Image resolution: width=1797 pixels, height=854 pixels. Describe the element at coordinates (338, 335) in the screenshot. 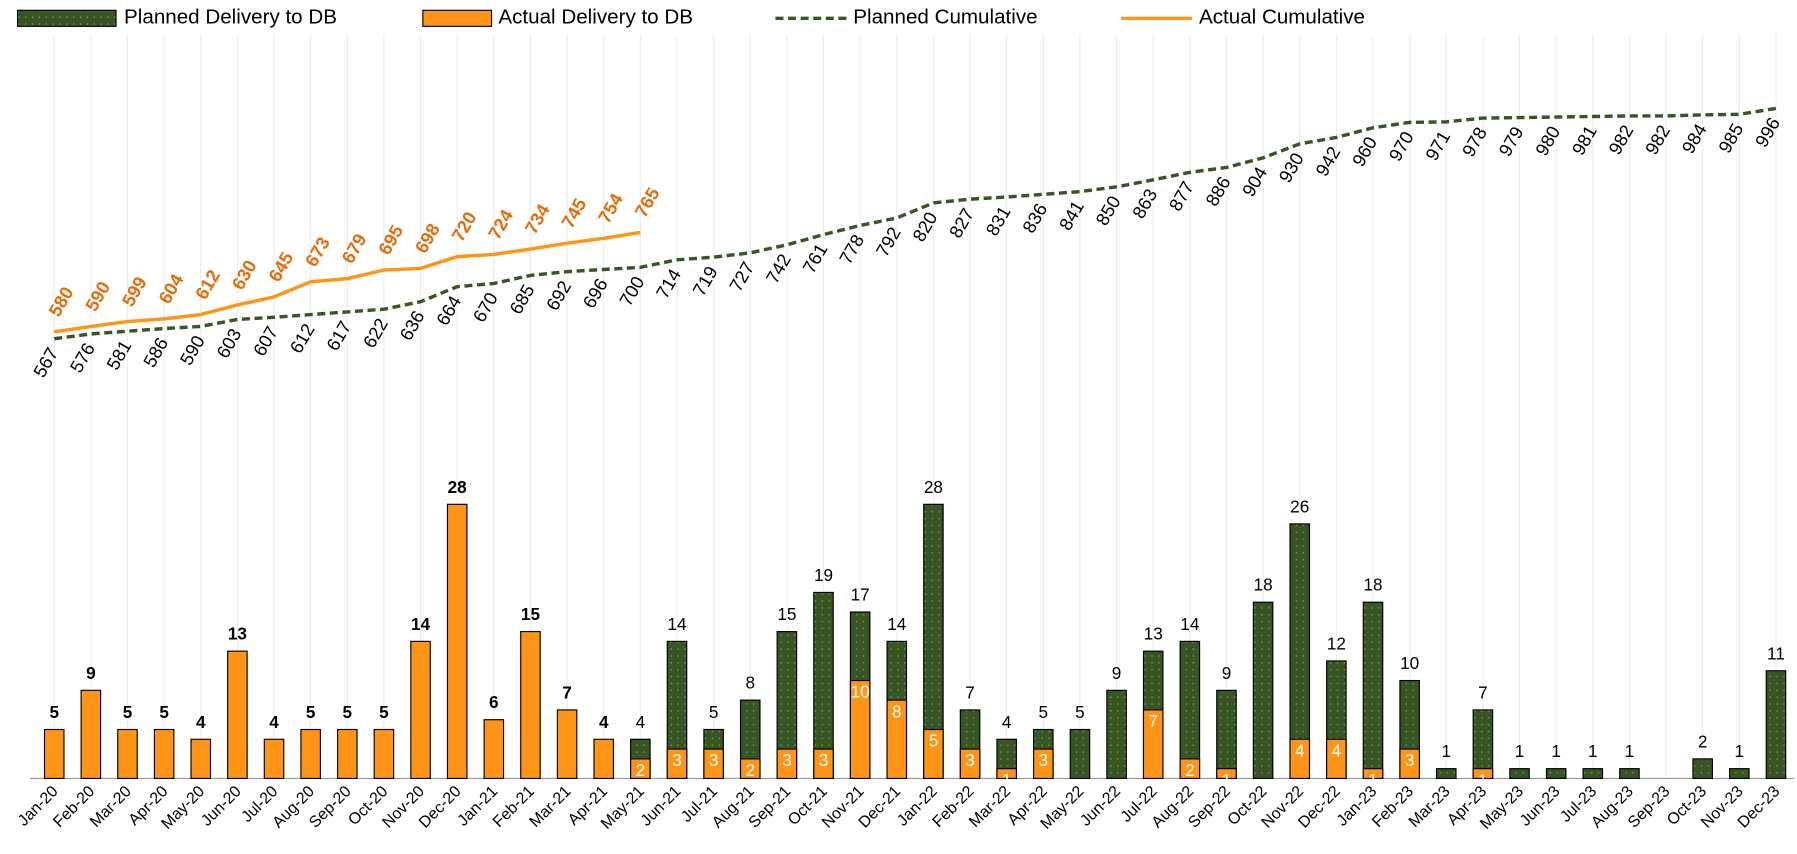

I see `data-label: 617` at that location.